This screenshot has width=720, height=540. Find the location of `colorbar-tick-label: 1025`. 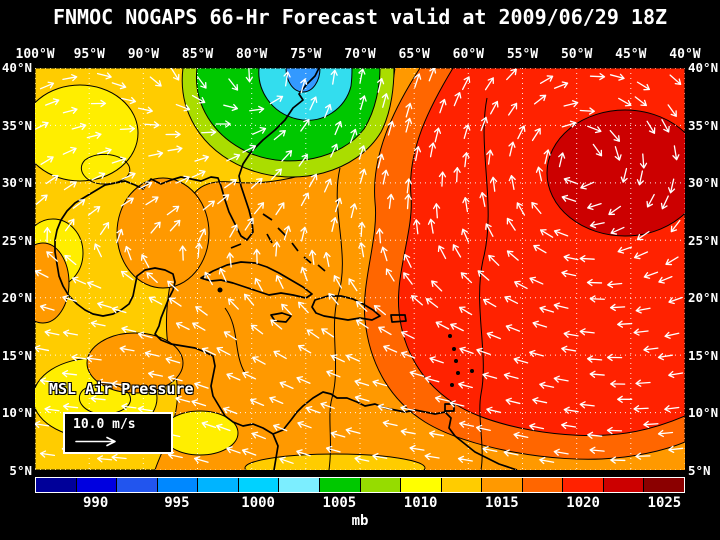

colorbar-tick-label: 1025 is located at coordinates (664, 503).